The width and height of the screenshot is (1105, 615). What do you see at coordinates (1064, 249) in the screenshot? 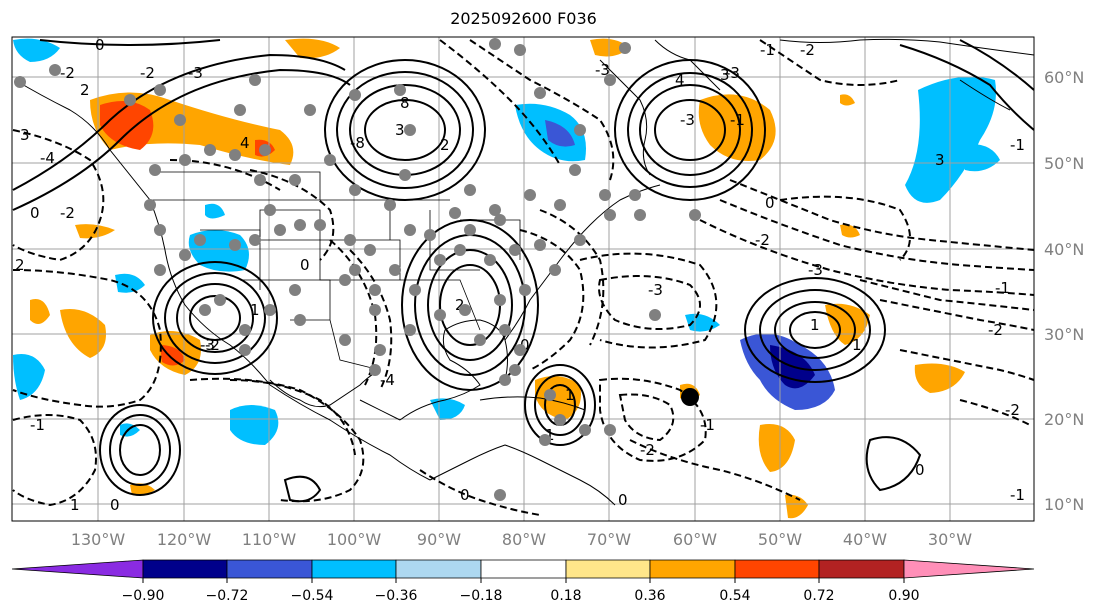
I see `lat-label: 40°N` at bounding box center [1064, 249].